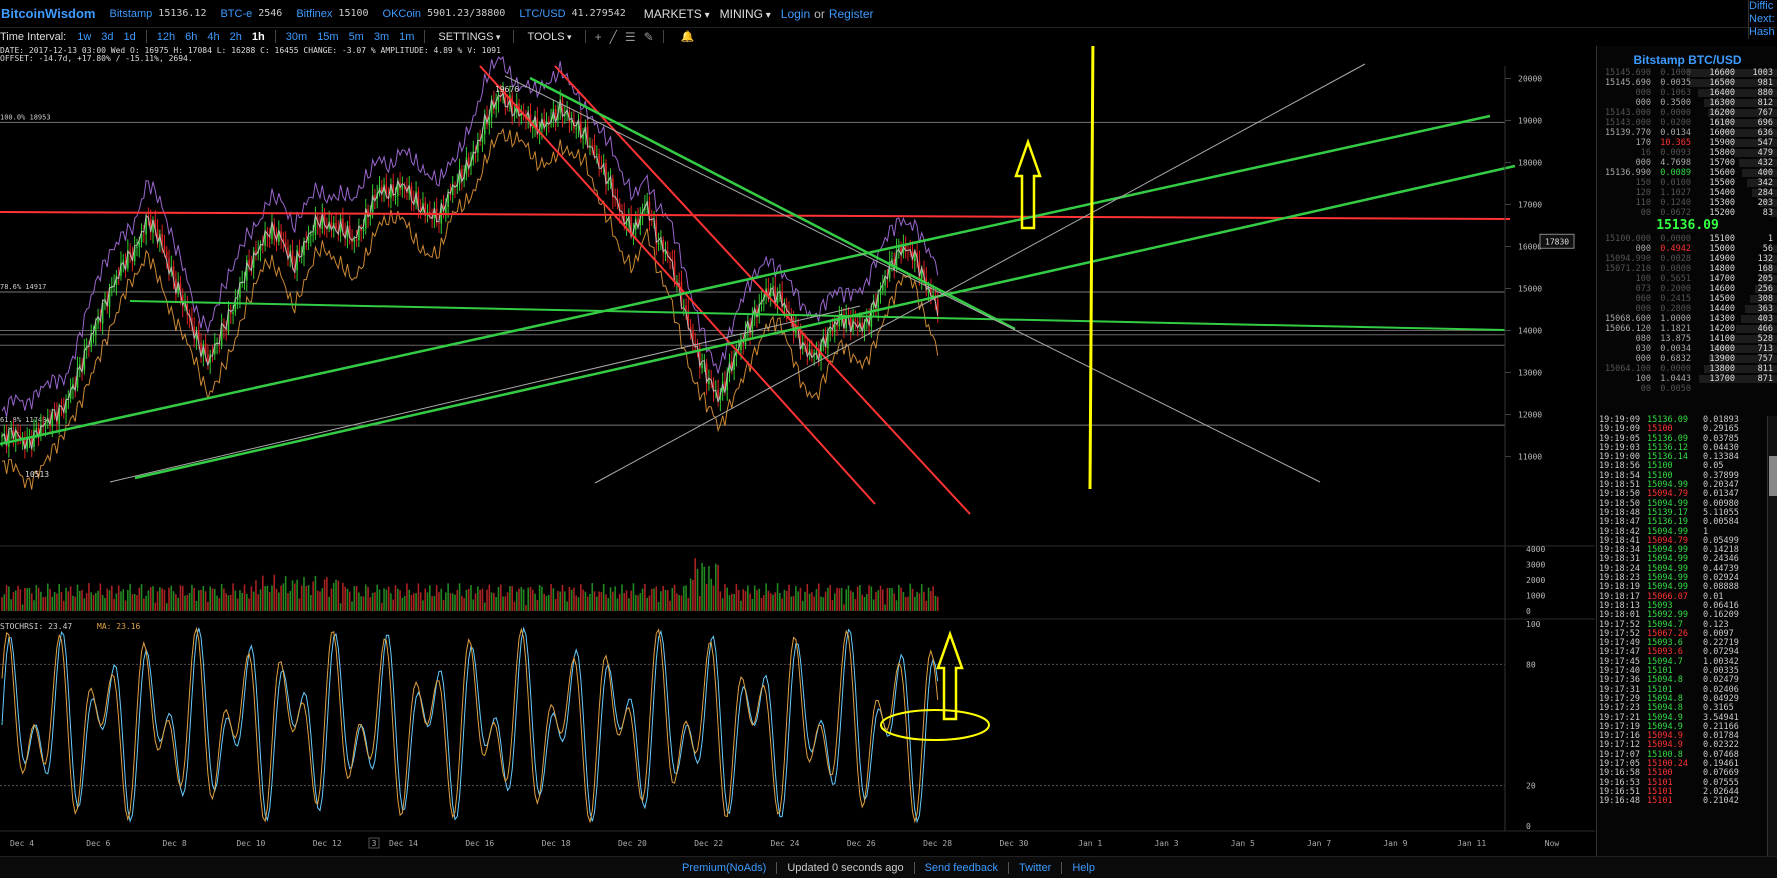  Describe the element at coordinates (687, 37) in the screenshot. I see `bell-icon: 🔔` at that location.